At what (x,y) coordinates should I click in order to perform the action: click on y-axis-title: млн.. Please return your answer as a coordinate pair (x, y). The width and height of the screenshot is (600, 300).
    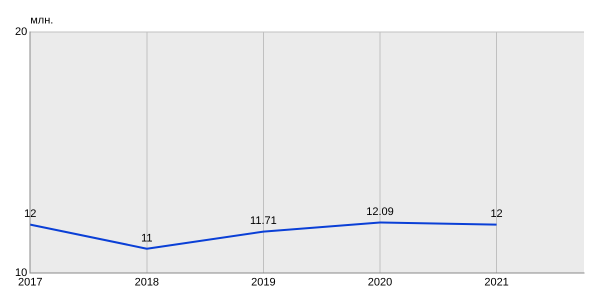
    Looking at the image, I should click on (42, 20).